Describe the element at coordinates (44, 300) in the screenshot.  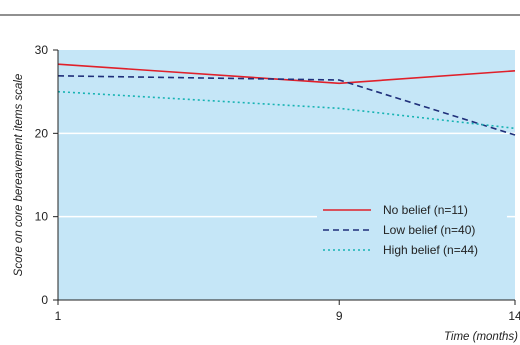
I see `y-tick-label: 0` at that location.